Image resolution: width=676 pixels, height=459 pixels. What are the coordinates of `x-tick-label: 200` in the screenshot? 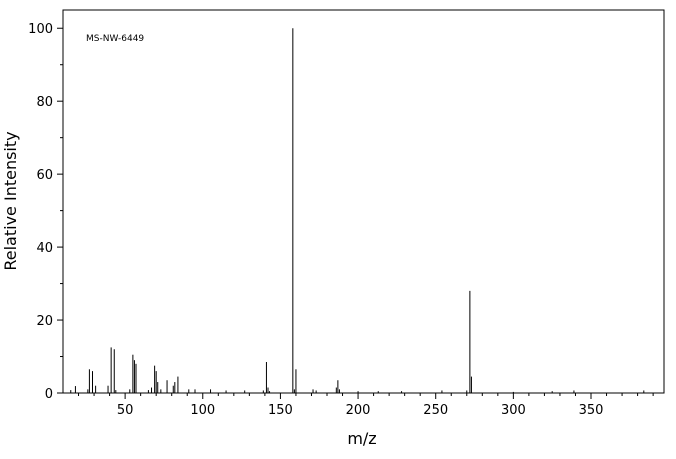 It's located at (358, 410).